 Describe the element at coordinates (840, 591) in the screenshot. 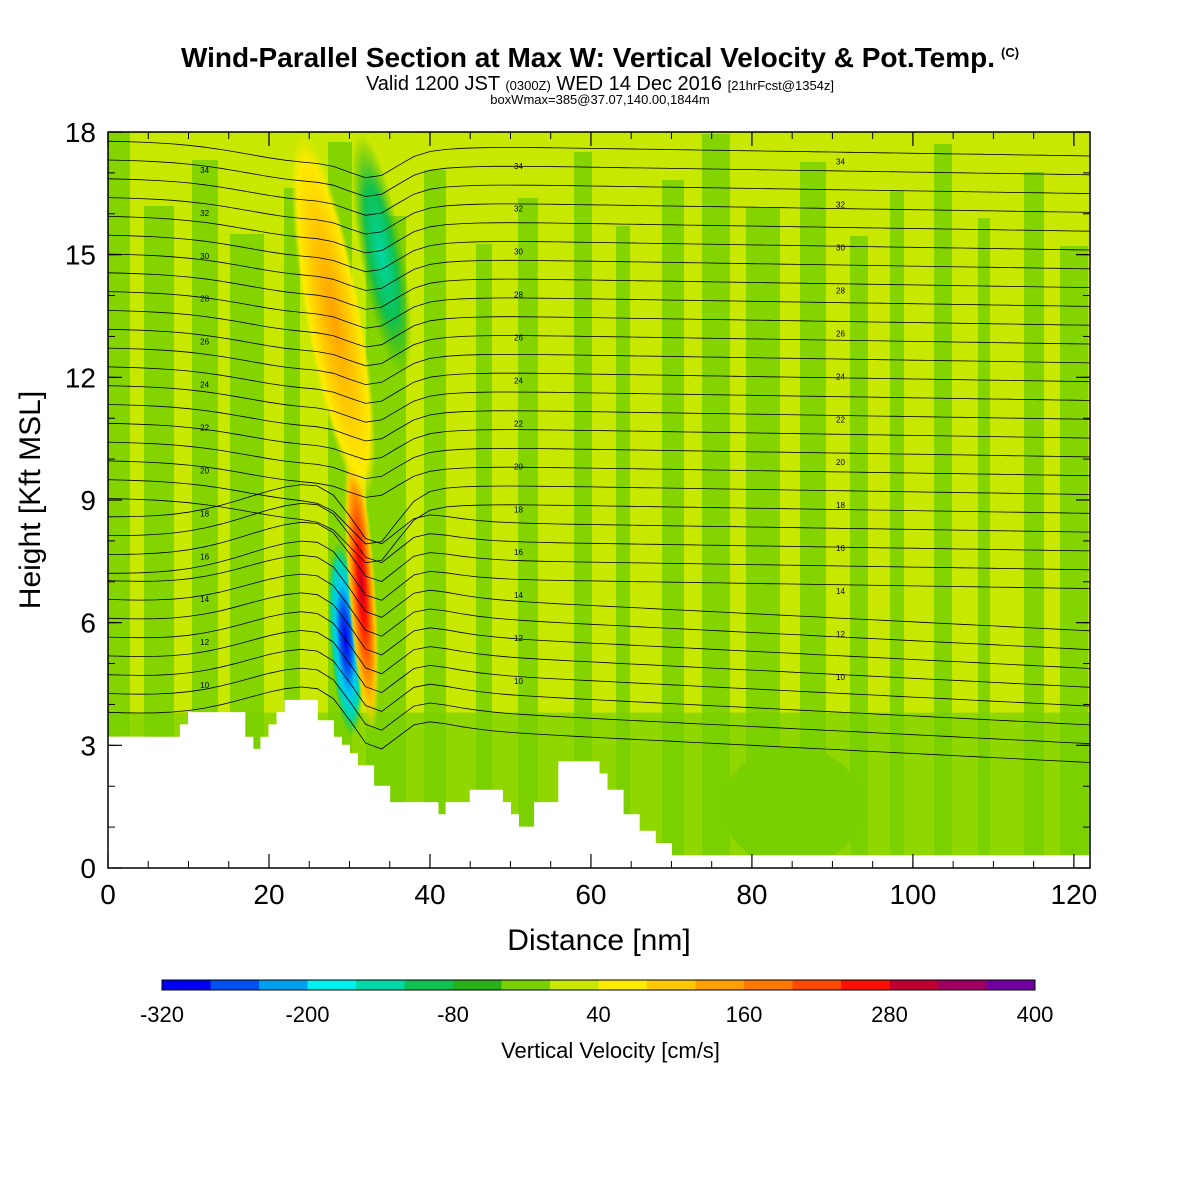

I see `theta-contour-label: 14` at that location.